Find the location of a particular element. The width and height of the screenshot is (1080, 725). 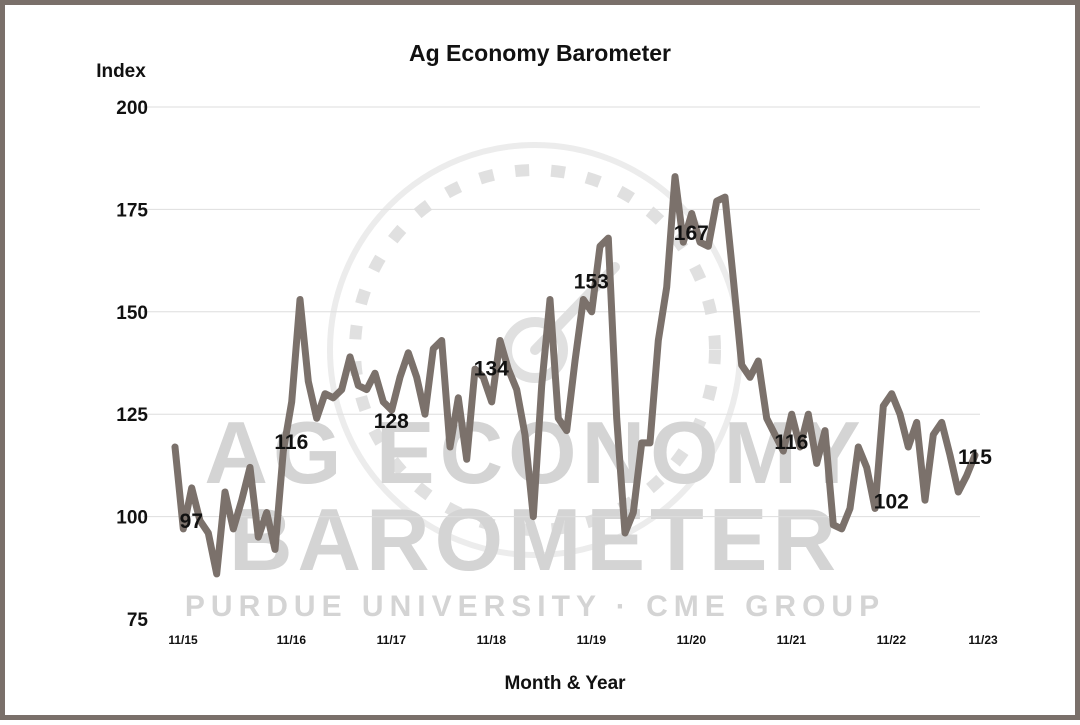

chart-title: Ag Economy Barometer is located at coordinates (540, 53).